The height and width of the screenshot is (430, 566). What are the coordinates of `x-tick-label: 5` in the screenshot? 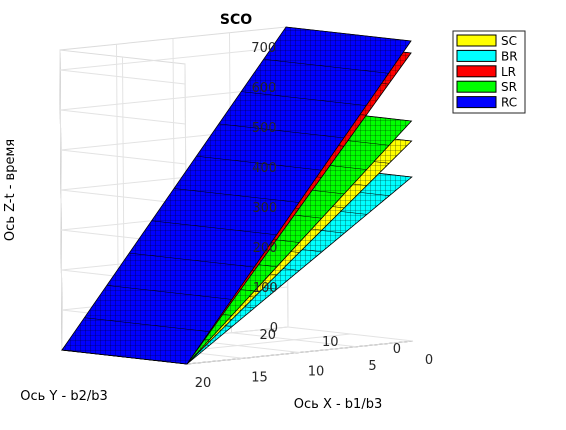 It's located at (372, 366).